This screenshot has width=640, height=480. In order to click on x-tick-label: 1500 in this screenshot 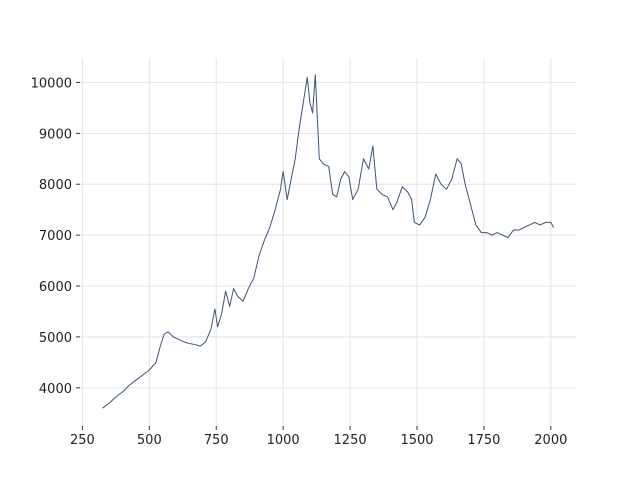, I will do `click(416, 440)`.